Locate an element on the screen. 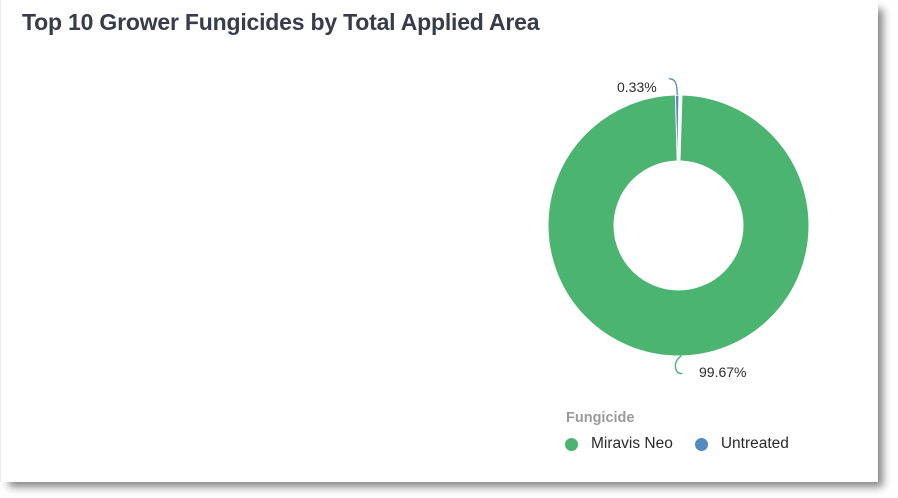  data-label-untreated: 0.33% is located at coordinates (637, 87).